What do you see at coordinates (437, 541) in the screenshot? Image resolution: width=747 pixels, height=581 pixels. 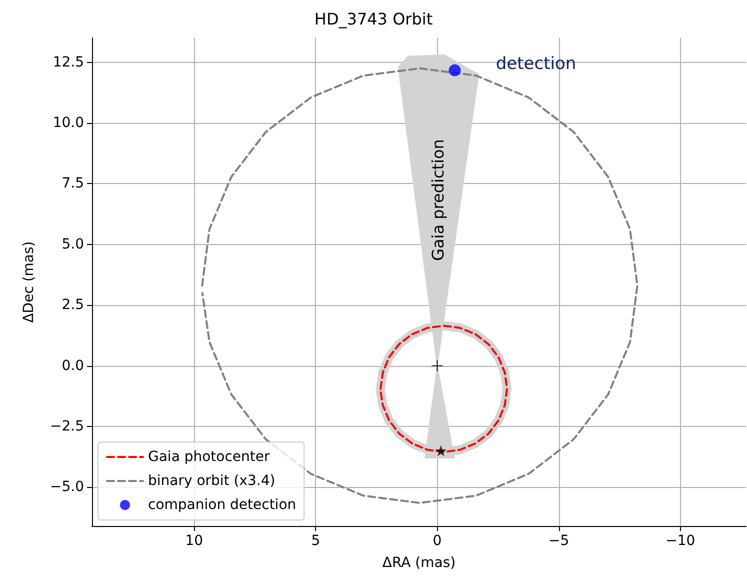 I see `x-tick-label: 0` at bounding box center [437, 541].